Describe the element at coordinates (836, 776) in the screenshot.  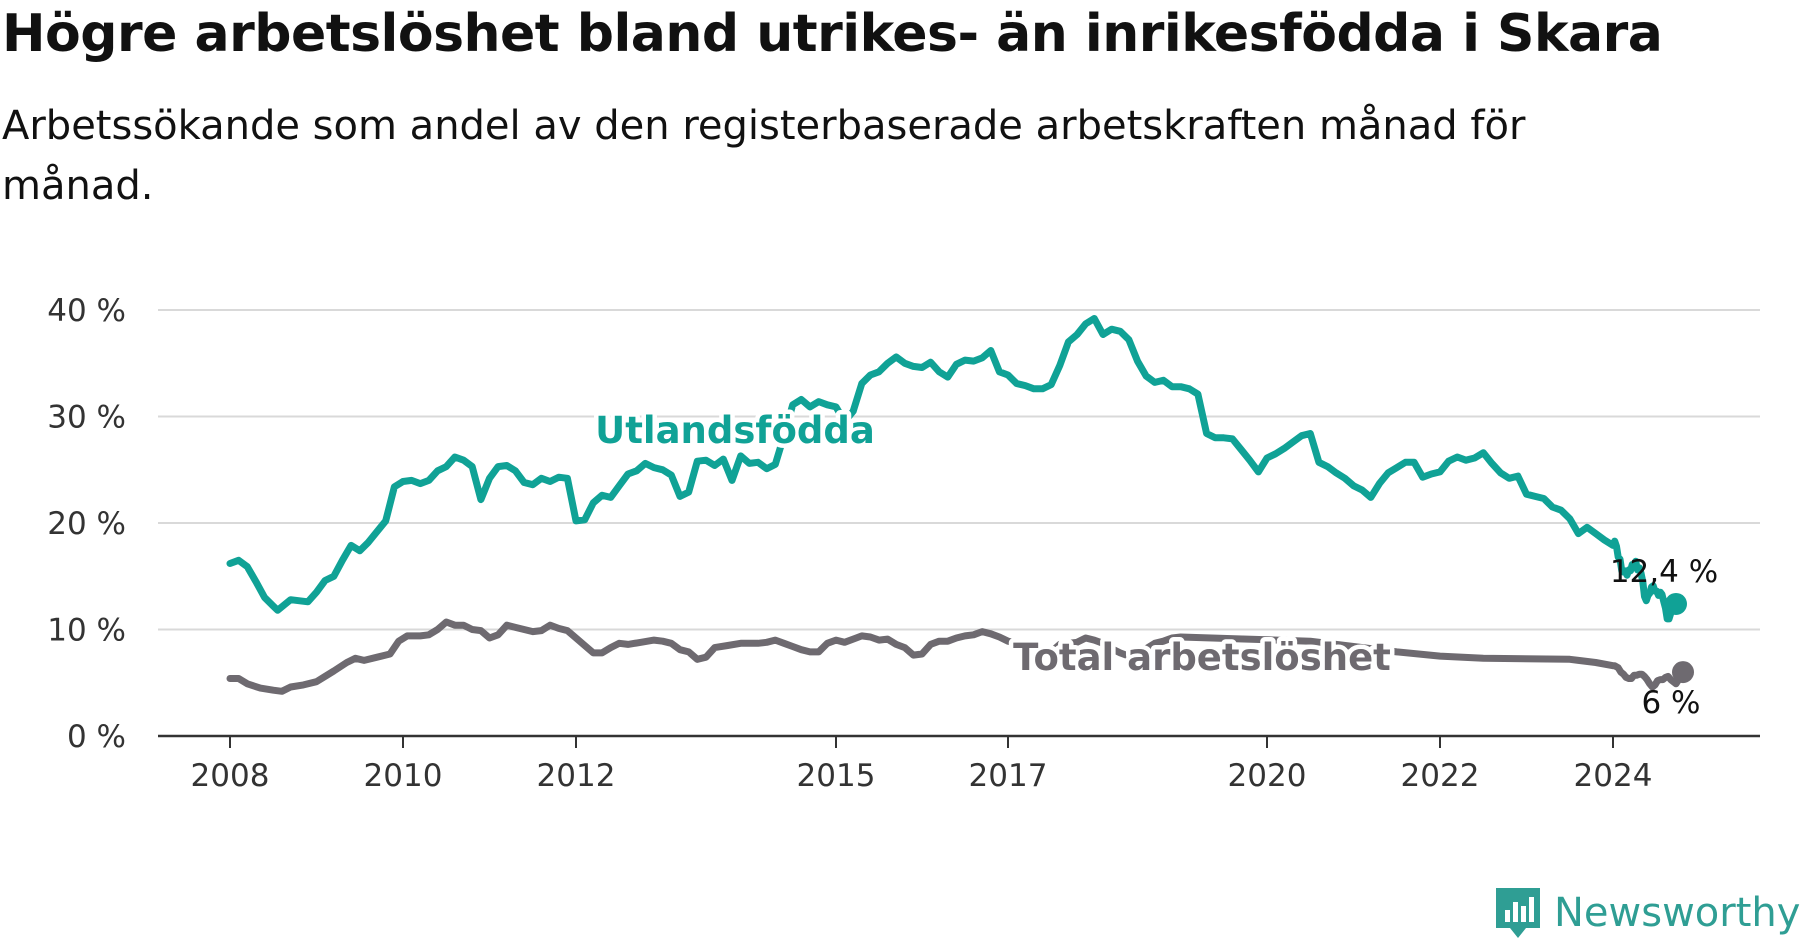
I see `x-tick-label: 2015` at that location.